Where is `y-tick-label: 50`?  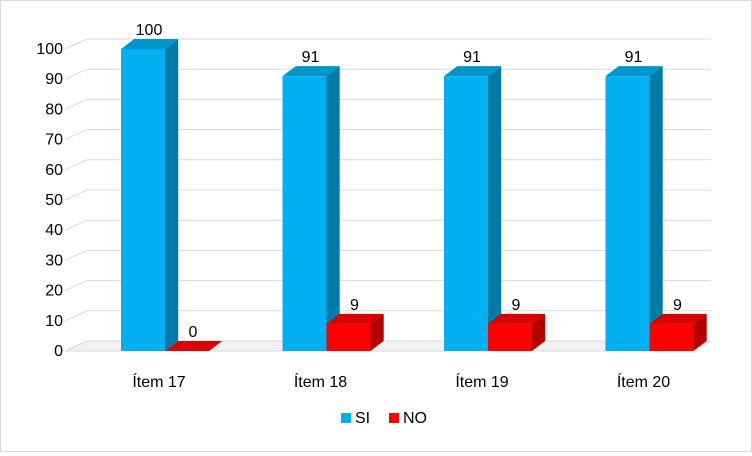
y-tick-label: 50 is located at coordinates (54, 200).